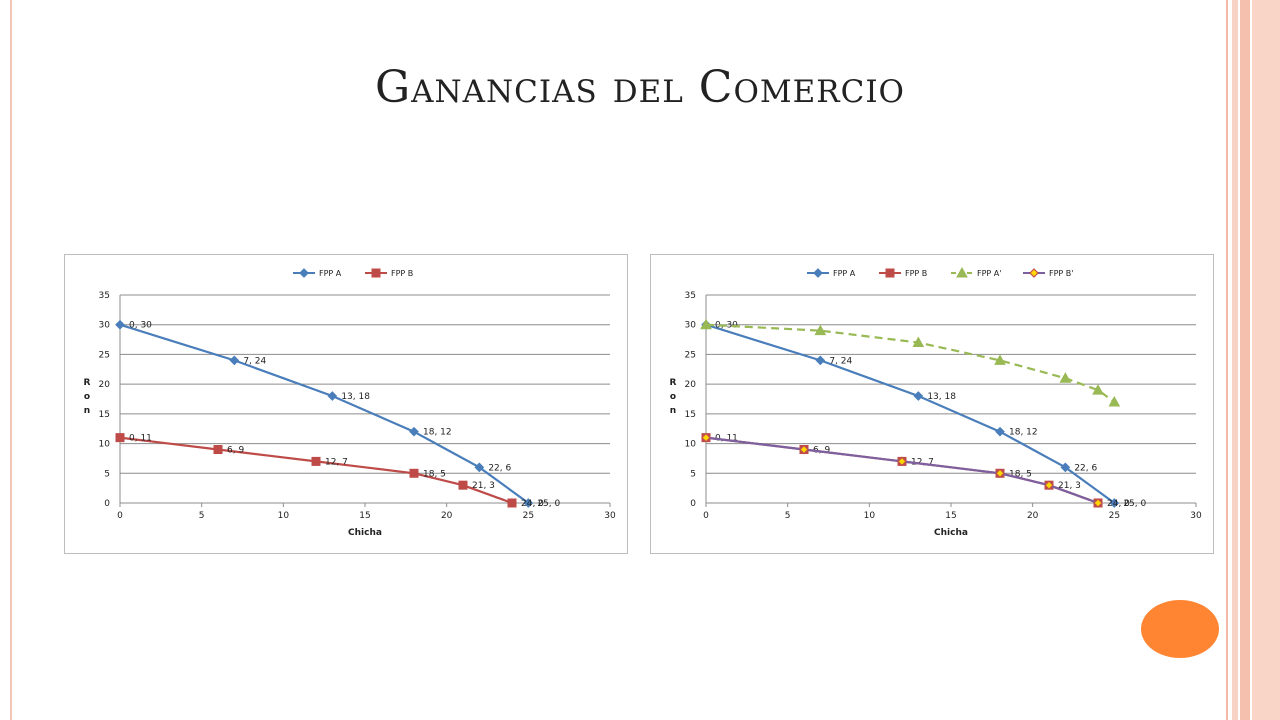 This screenshot has height=720, width=1280. What do you see at coordinates (1180, 629) in the screenshot?
I see `orange-circle-decoration` at bounding box center [1180, 629].